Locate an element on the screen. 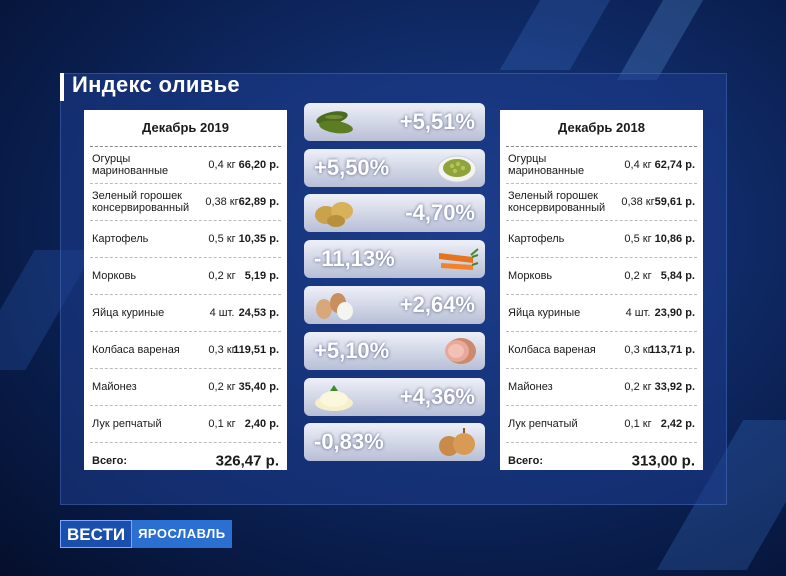 This screenshot has height=576, width=786. item-price: 23,90 р. is located at coordinates (674, 313).